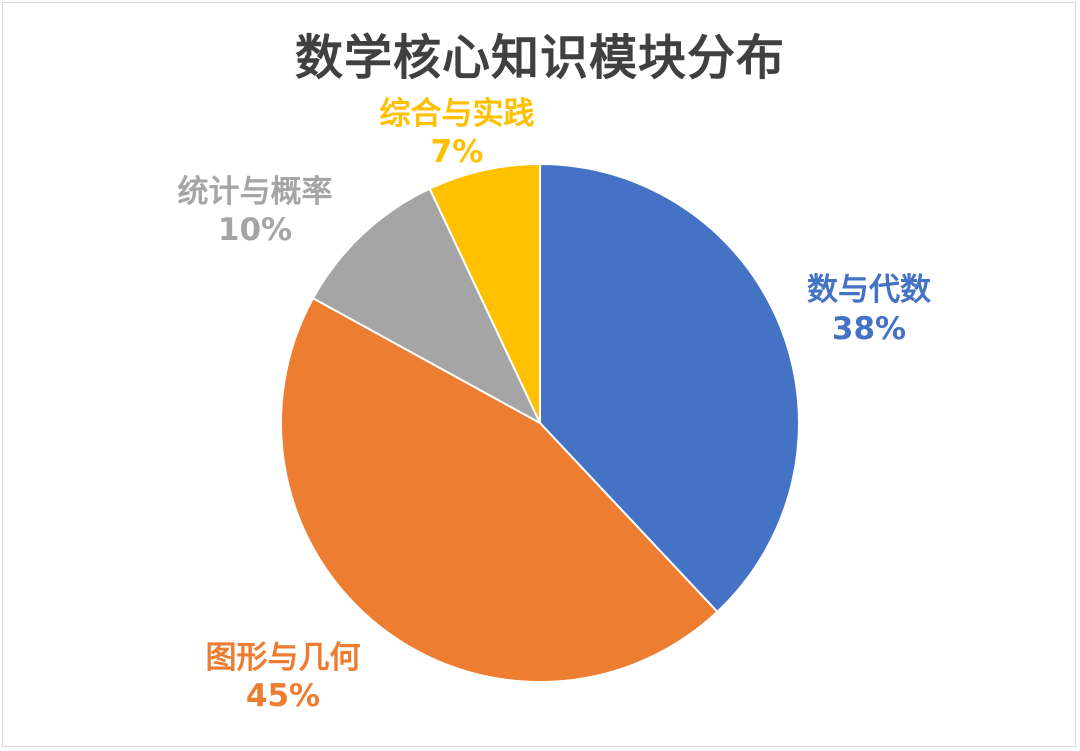  I want to click on data-label-percent-numbers-algebra: 38%, so click(869, 329).